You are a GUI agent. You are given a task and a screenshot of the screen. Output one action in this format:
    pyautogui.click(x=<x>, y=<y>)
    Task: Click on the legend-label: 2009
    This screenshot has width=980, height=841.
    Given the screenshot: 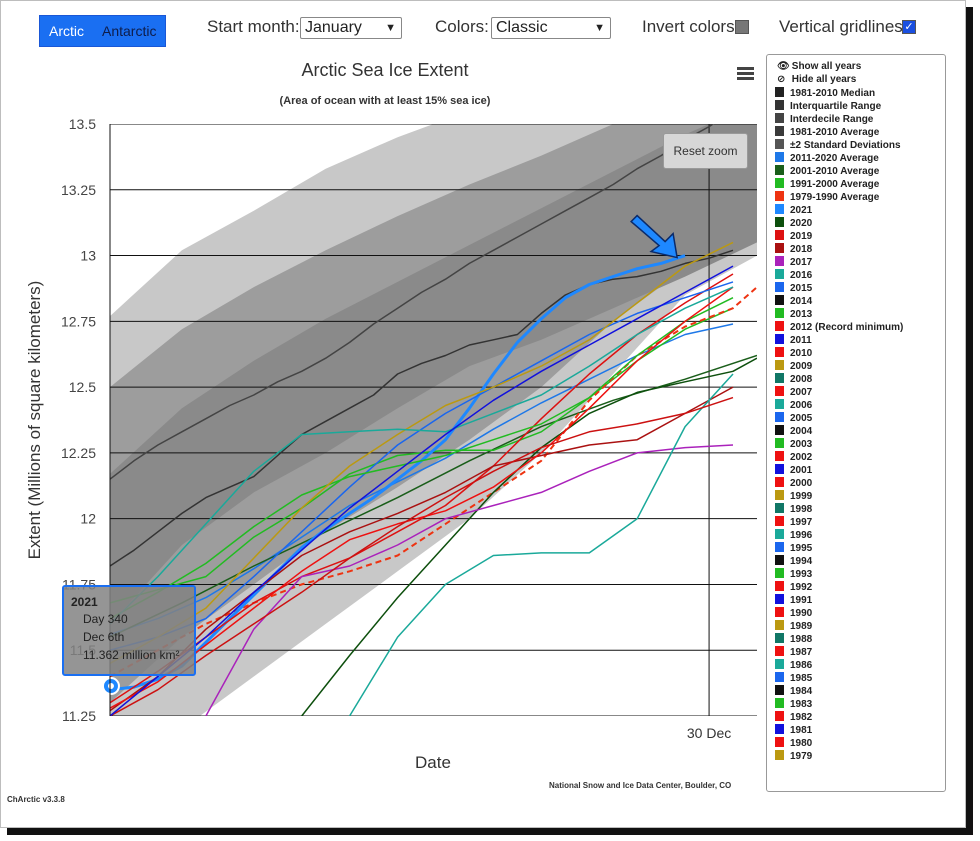 What is the action you would take?
    pyautogui.click(x=801, y=366)
    